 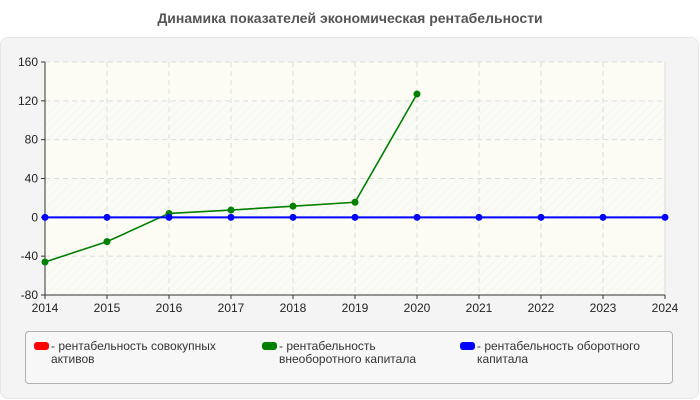 I want to click on x-tick-label: 2017, so click(x=231, y=308).